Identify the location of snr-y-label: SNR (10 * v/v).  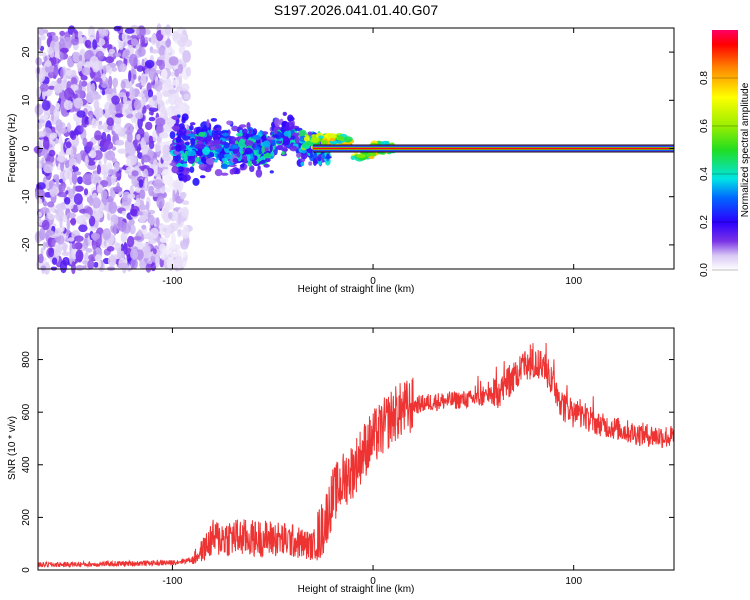
(12, 448).